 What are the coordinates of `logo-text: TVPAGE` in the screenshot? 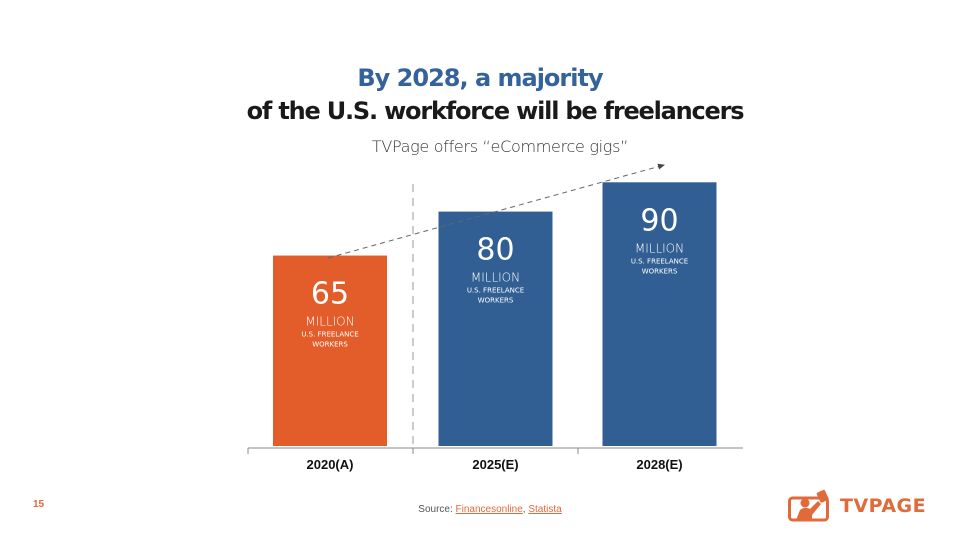 It's located at (883, 506).